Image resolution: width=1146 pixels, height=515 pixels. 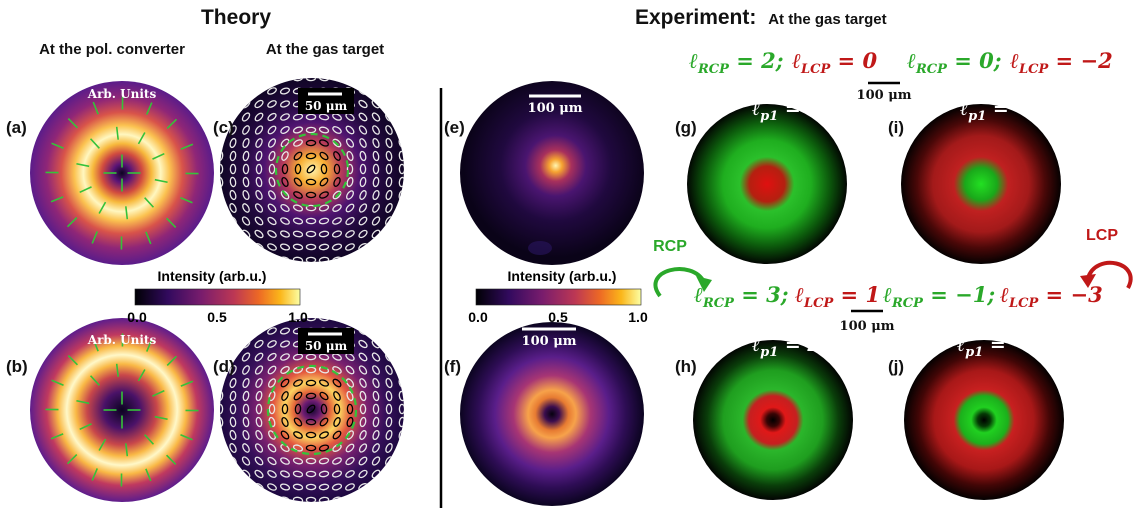 I want to click on colorbar-mid-bar, so click(x=558, y=297).